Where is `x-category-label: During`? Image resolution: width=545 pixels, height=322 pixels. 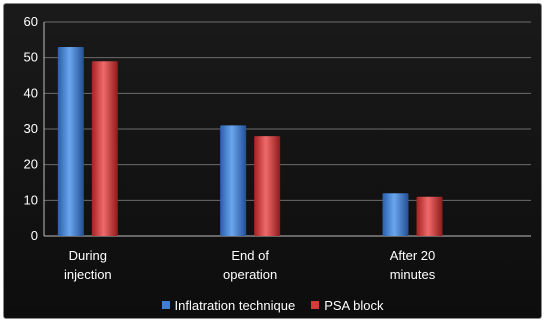
x-category-label: During is located at coordinates (88, 255).